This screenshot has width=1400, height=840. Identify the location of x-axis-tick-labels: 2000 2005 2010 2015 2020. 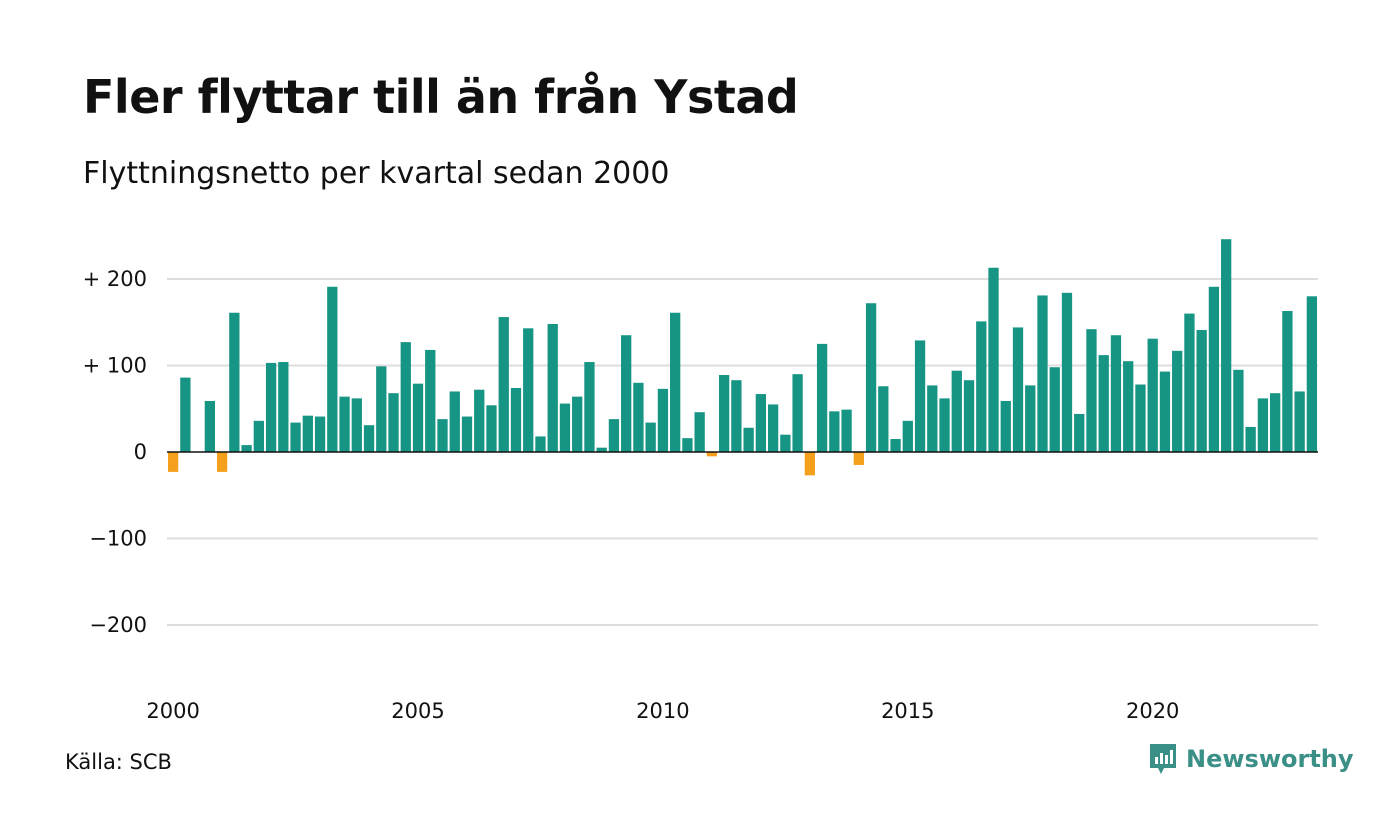
(662, 711).